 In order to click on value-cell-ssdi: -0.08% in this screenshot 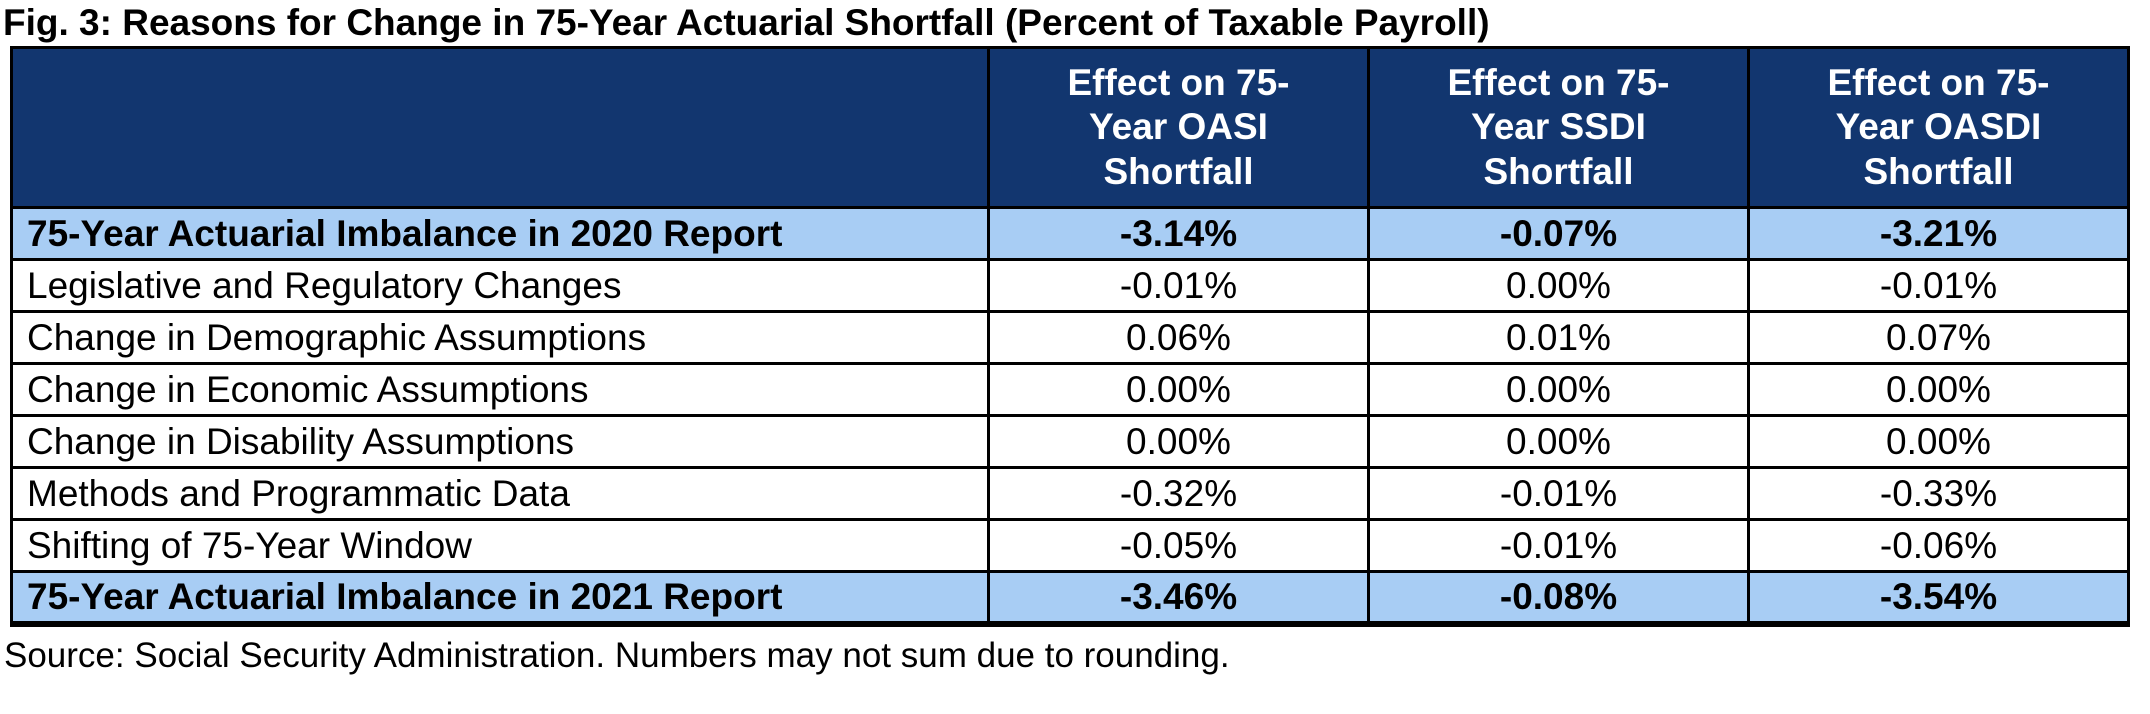, I will do `click(1558, 597)`.